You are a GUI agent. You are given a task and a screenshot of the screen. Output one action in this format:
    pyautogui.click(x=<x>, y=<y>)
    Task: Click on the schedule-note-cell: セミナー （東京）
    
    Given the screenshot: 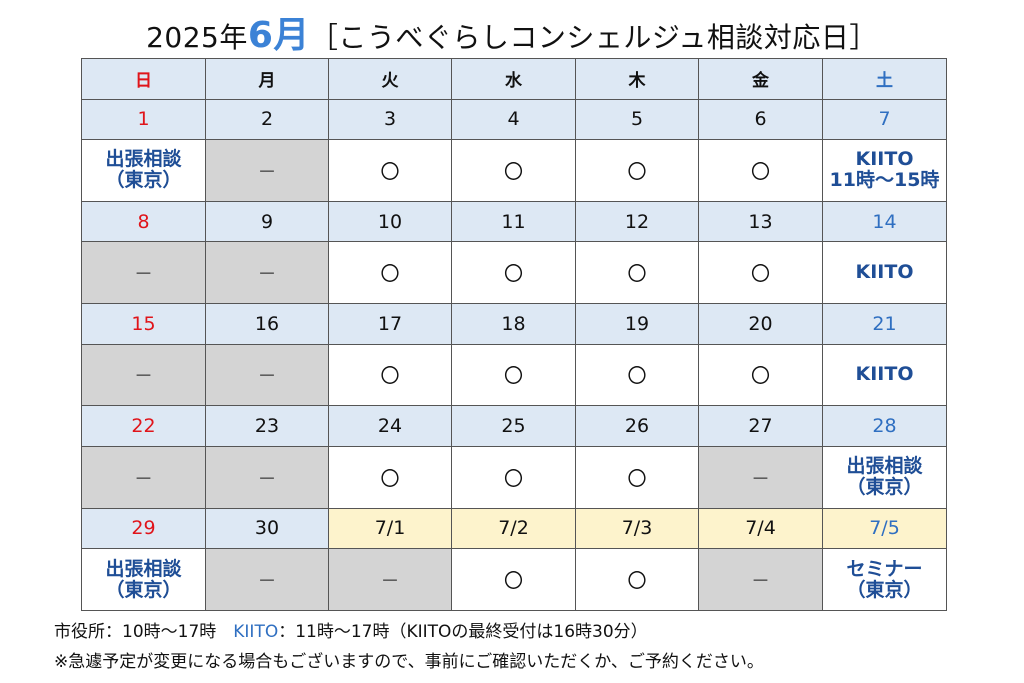 What is the action you would take?
    pyautogui.click(x=884, y=579)
    